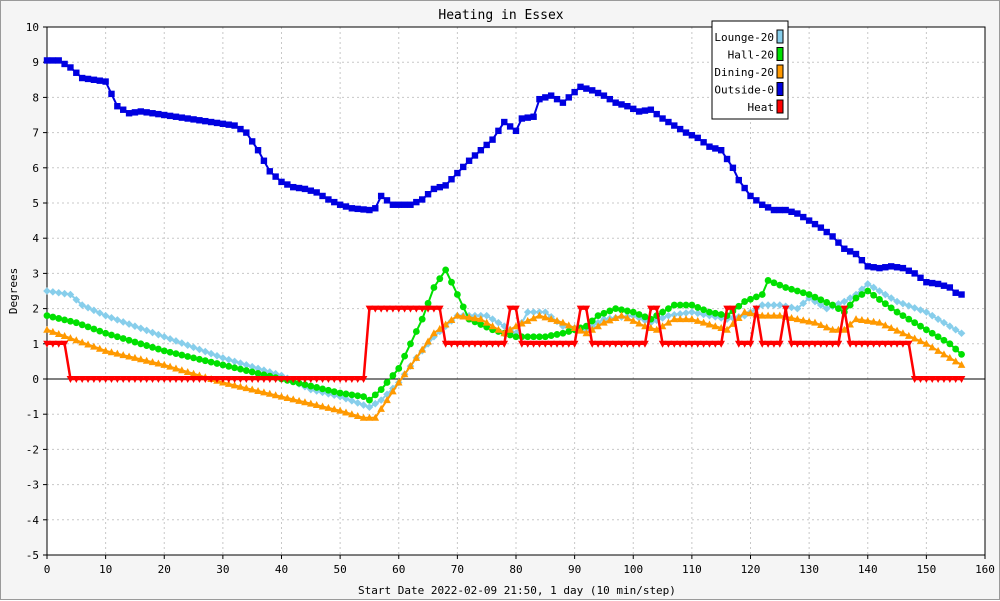  Describe the element at coordinates (32, 414) in the screenshot. I see `y-tick-label: -1` at that location.